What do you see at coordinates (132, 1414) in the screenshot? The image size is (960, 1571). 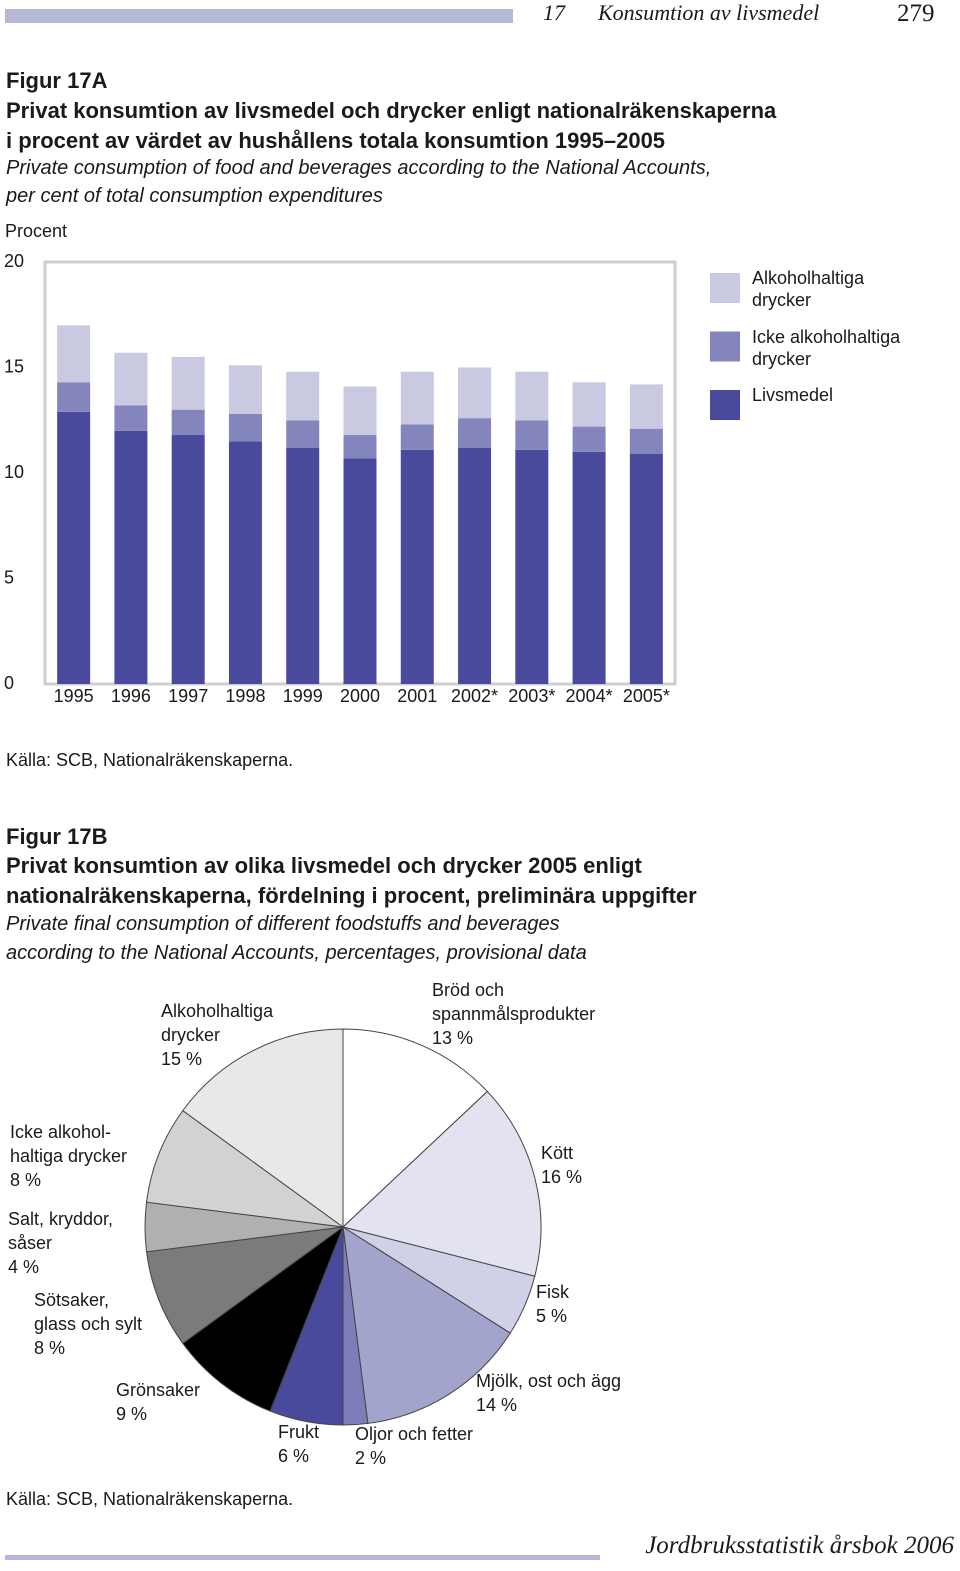 I see `pie-value-label: 9 %` at bounding box center [132, 1414].